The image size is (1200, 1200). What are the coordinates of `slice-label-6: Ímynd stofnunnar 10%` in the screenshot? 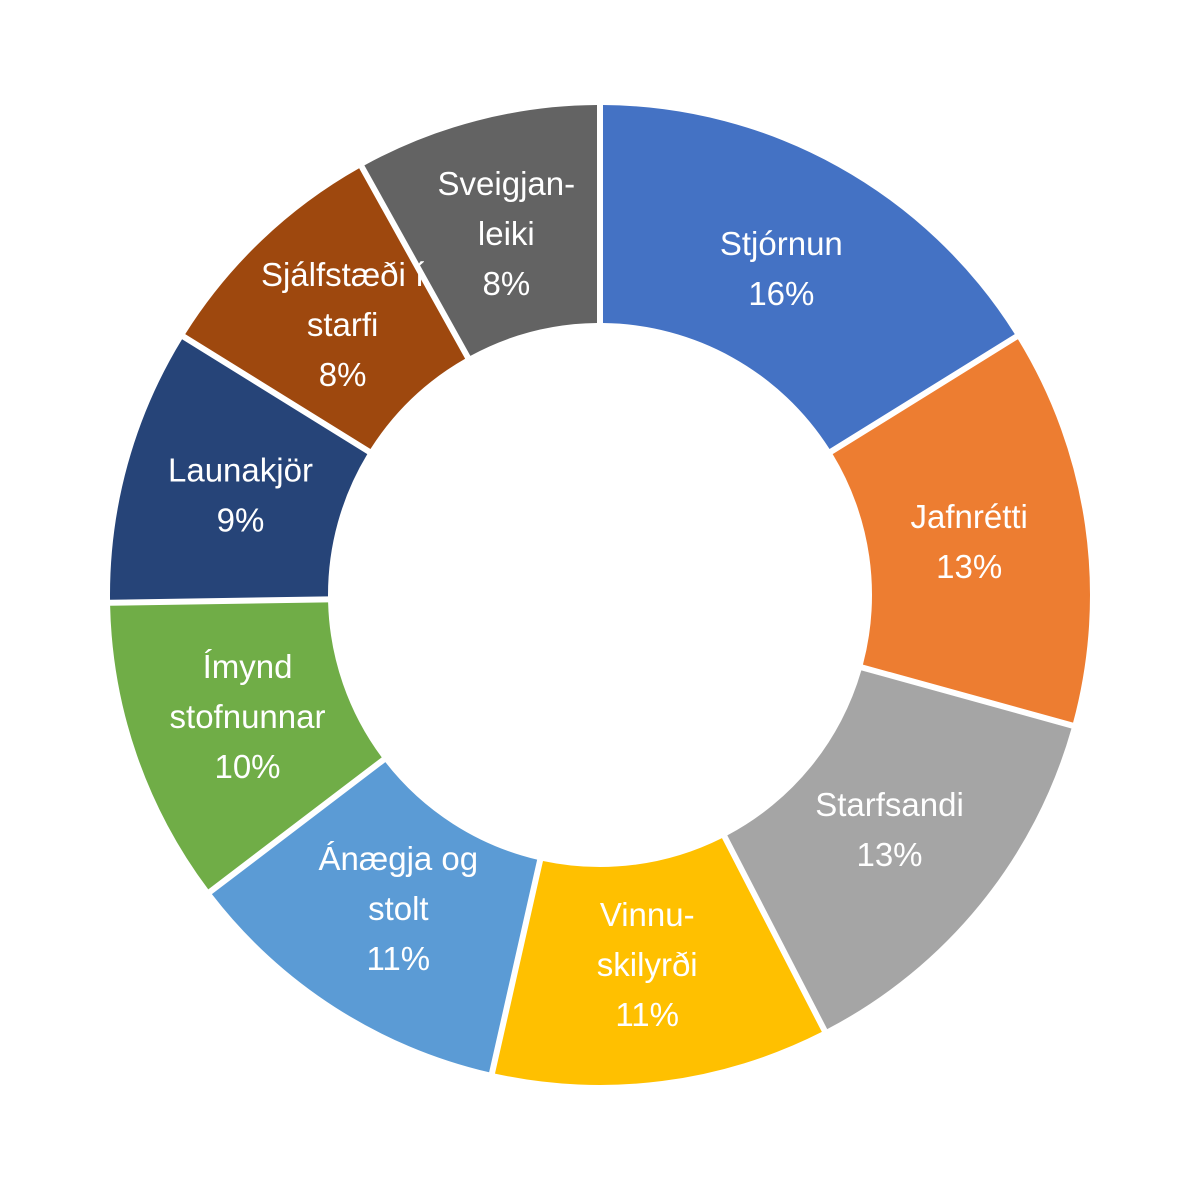 It's located at (248, 716).